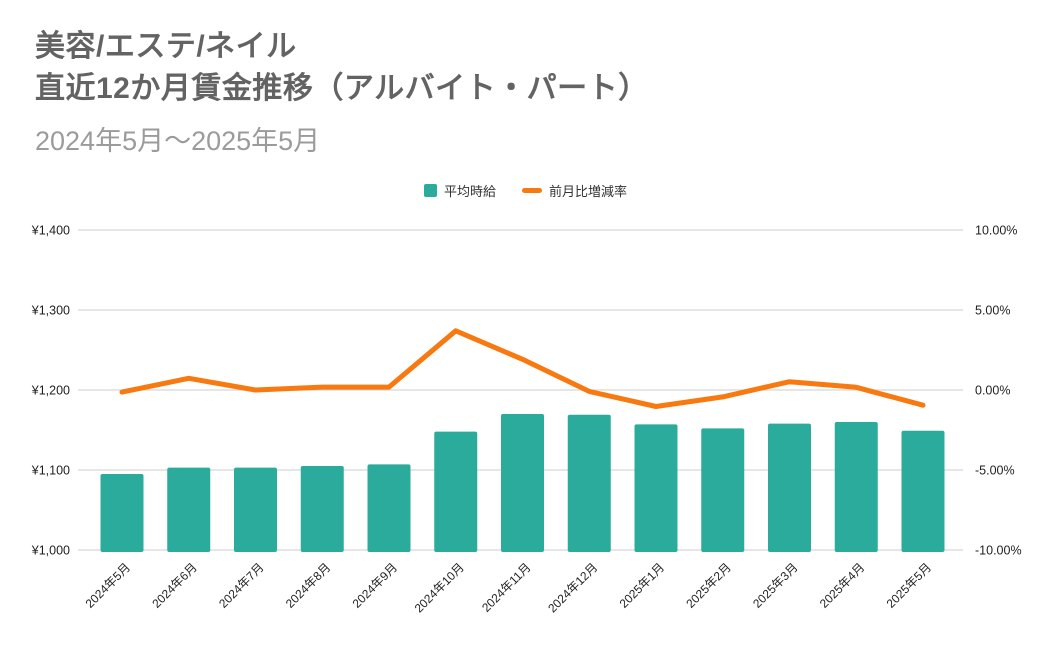  What do you see at coordinates (166, 46) in the screenshot?
I see `chart-title-line1: 美容/エステ/ネイル` at bounding box center [166, 46].